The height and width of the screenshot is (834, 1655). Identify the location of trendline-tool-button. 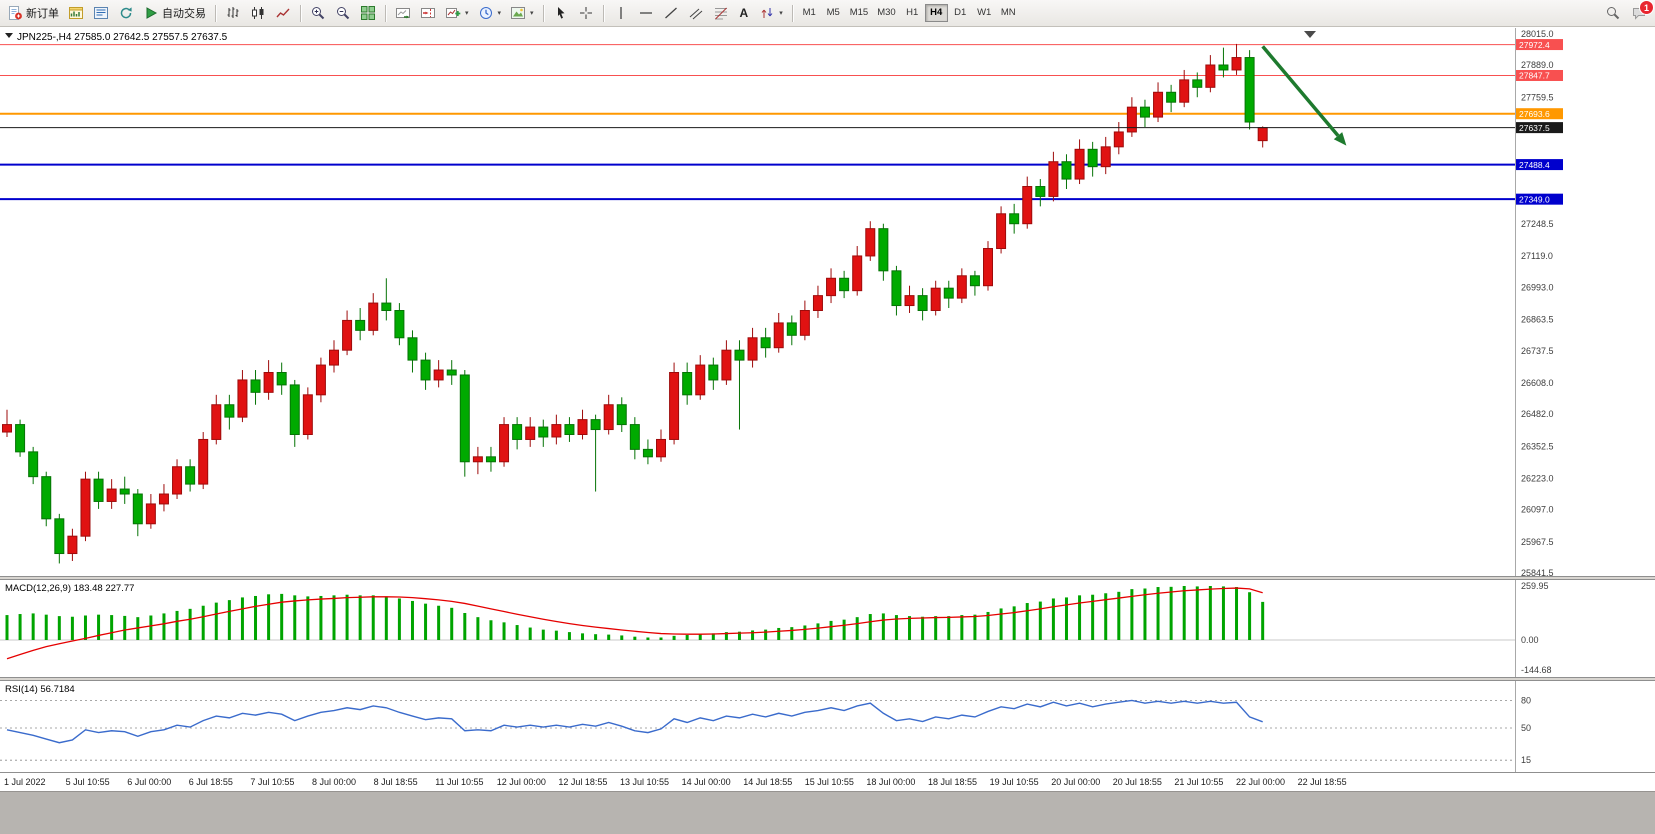
(671, 13).